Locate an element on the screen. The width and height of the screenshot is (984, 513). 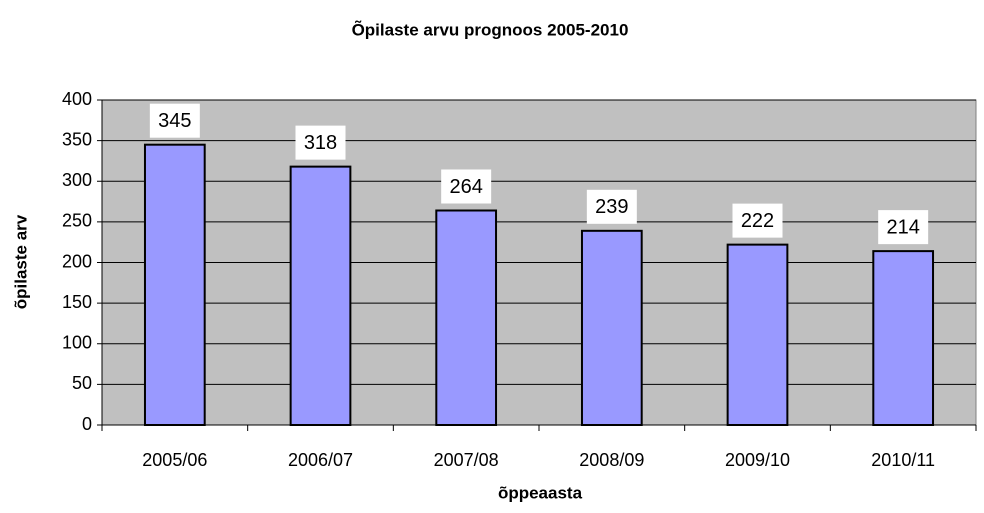
x-axis-label: õppeaasta is located at coordinates (540, 492).